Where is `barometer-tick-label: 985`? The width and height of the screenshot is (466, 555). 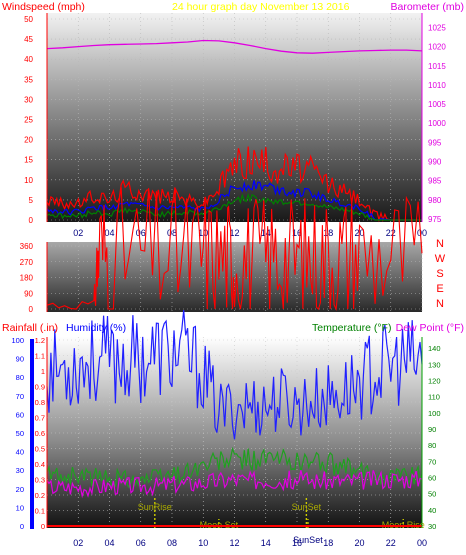
barometer-tick-label: 985 is located at coordinates (435, 181).